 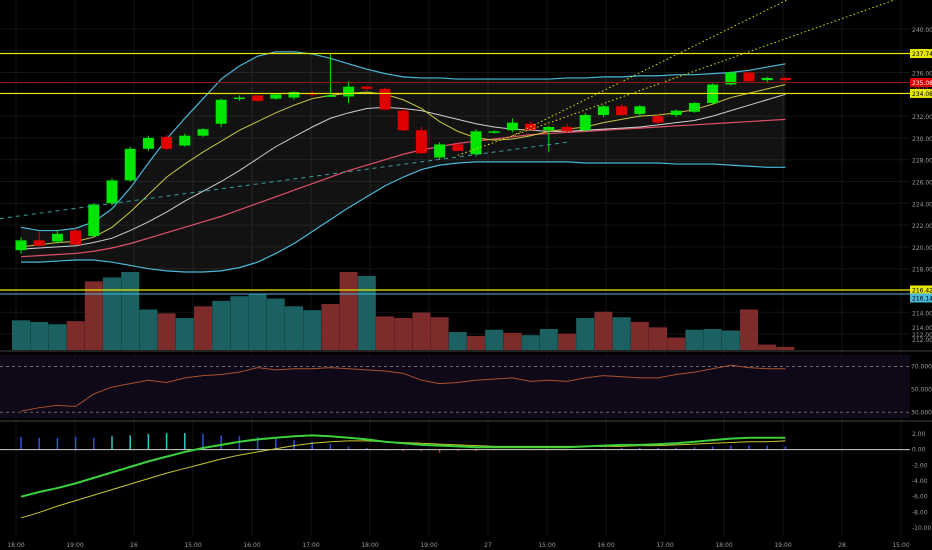 What do you see at coordinates (488, 545) in the screenshot?
I see `time-tick-label: 27` at bounding box center [488, 545].